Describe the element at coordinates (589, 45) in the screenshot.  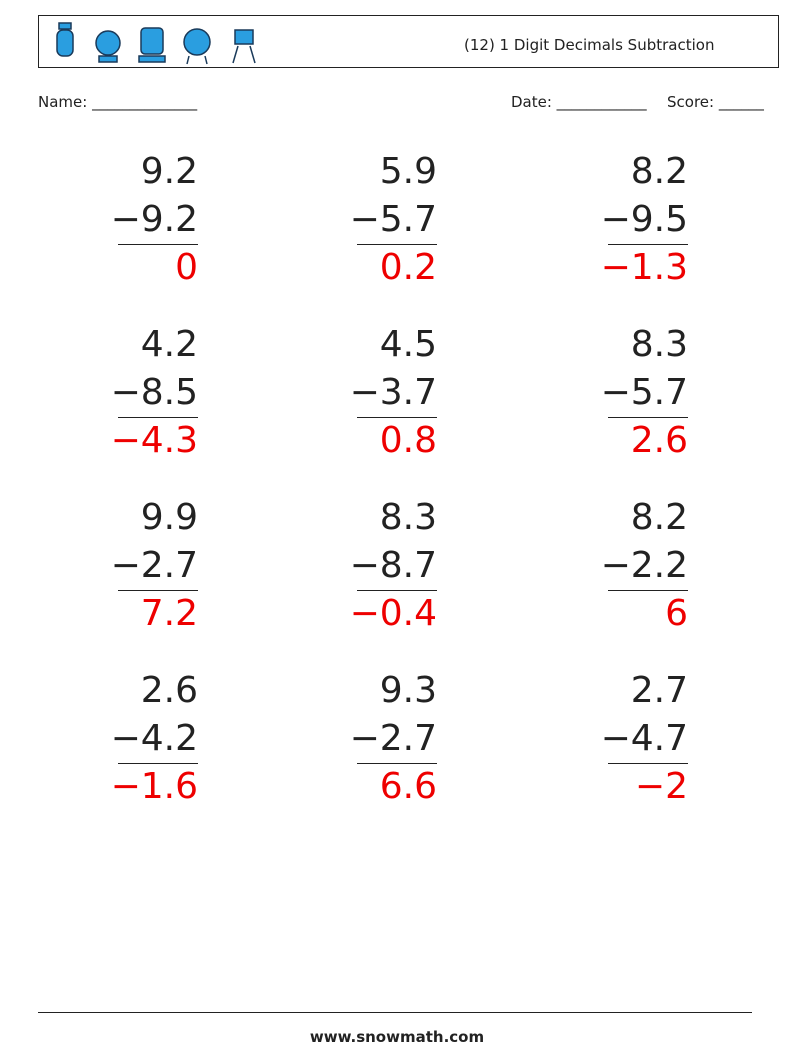
I see `worksheet-title: (12) 1 Digit Decimals Subtraction` at that location.